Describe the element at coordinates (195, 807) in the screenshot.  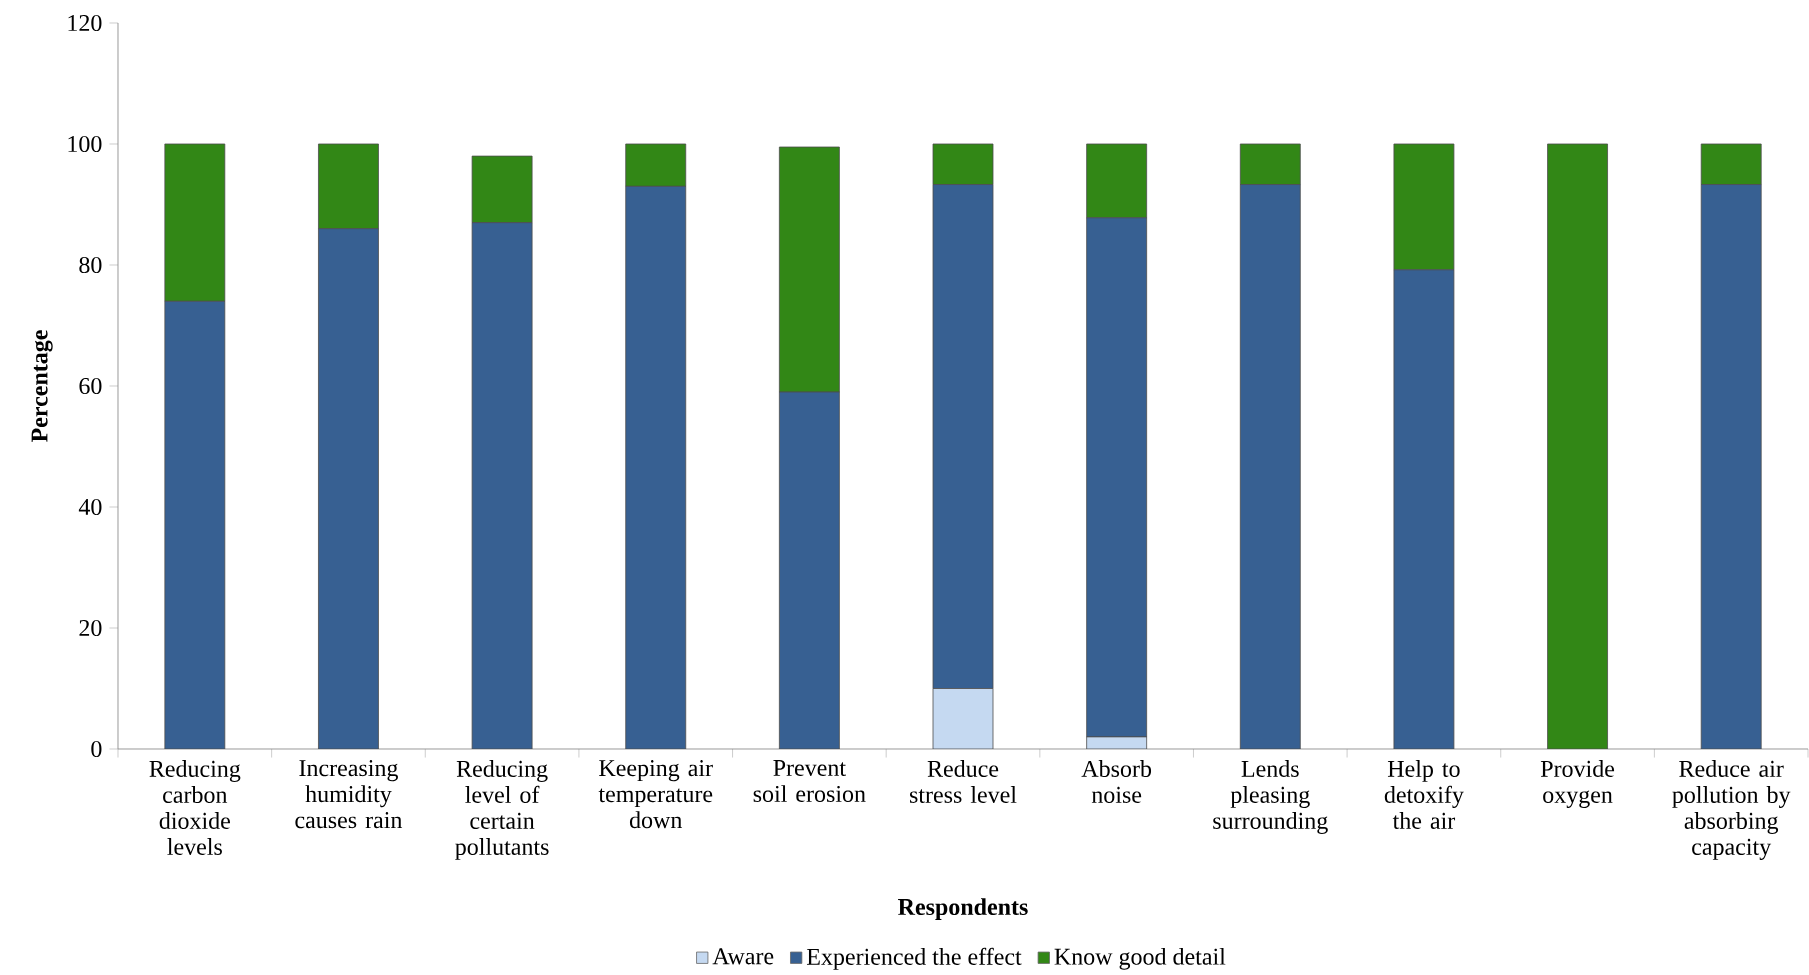
I see `x-tick-label: Reducing carbon dioxide levels` at that location.